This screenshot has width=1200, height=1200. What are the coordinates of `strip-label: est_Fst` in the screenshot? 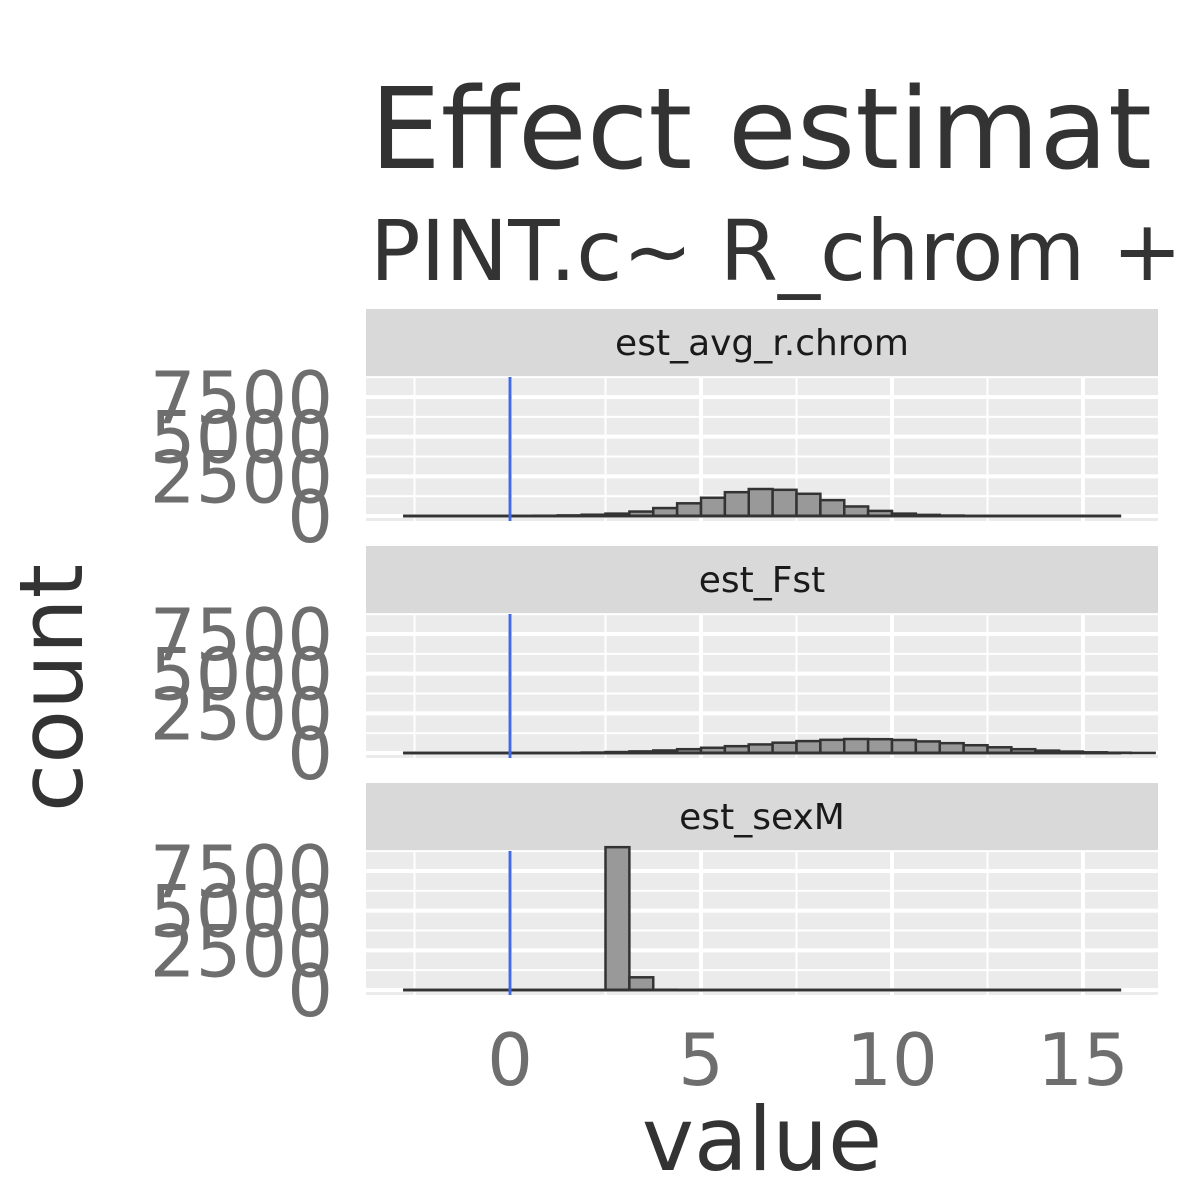 It's located at (762, 580).